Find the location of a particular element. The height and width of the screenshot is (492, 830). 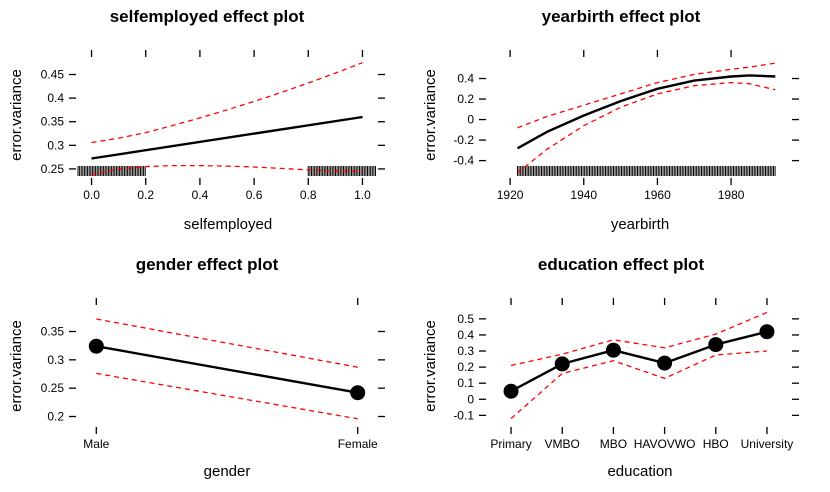

x-tick-label: HAVOVWO is located at coordinates (665, 444).